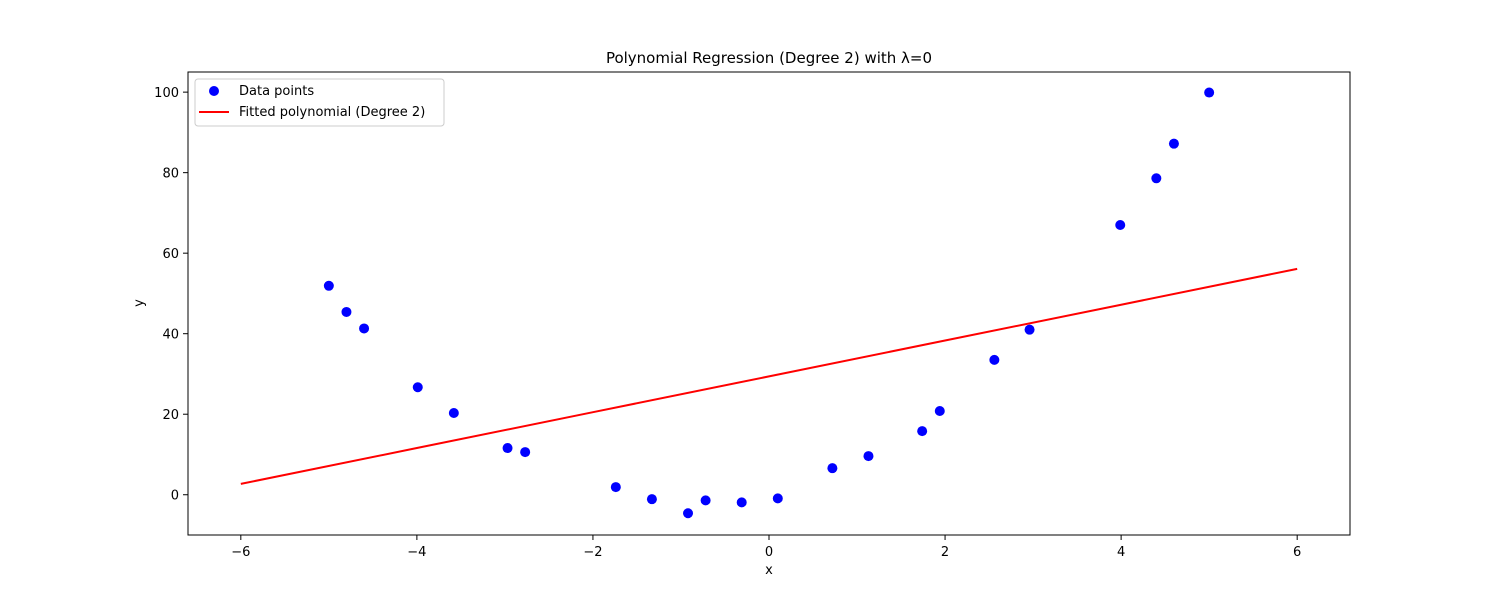 The height and width of the screenshot is (600, 1500). I want to click on y-tick-label: 40, so click(170, 335).